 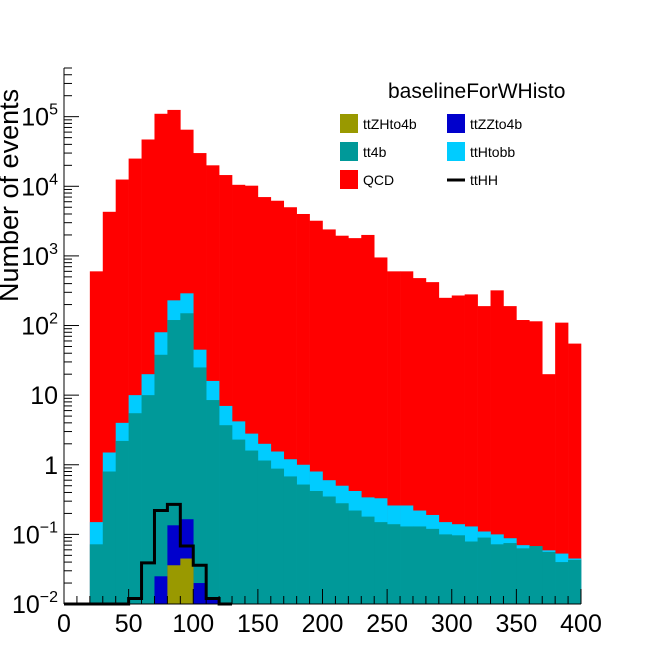 I want to click on legend-item-QCD: QCD, so click(x=367, y=179).